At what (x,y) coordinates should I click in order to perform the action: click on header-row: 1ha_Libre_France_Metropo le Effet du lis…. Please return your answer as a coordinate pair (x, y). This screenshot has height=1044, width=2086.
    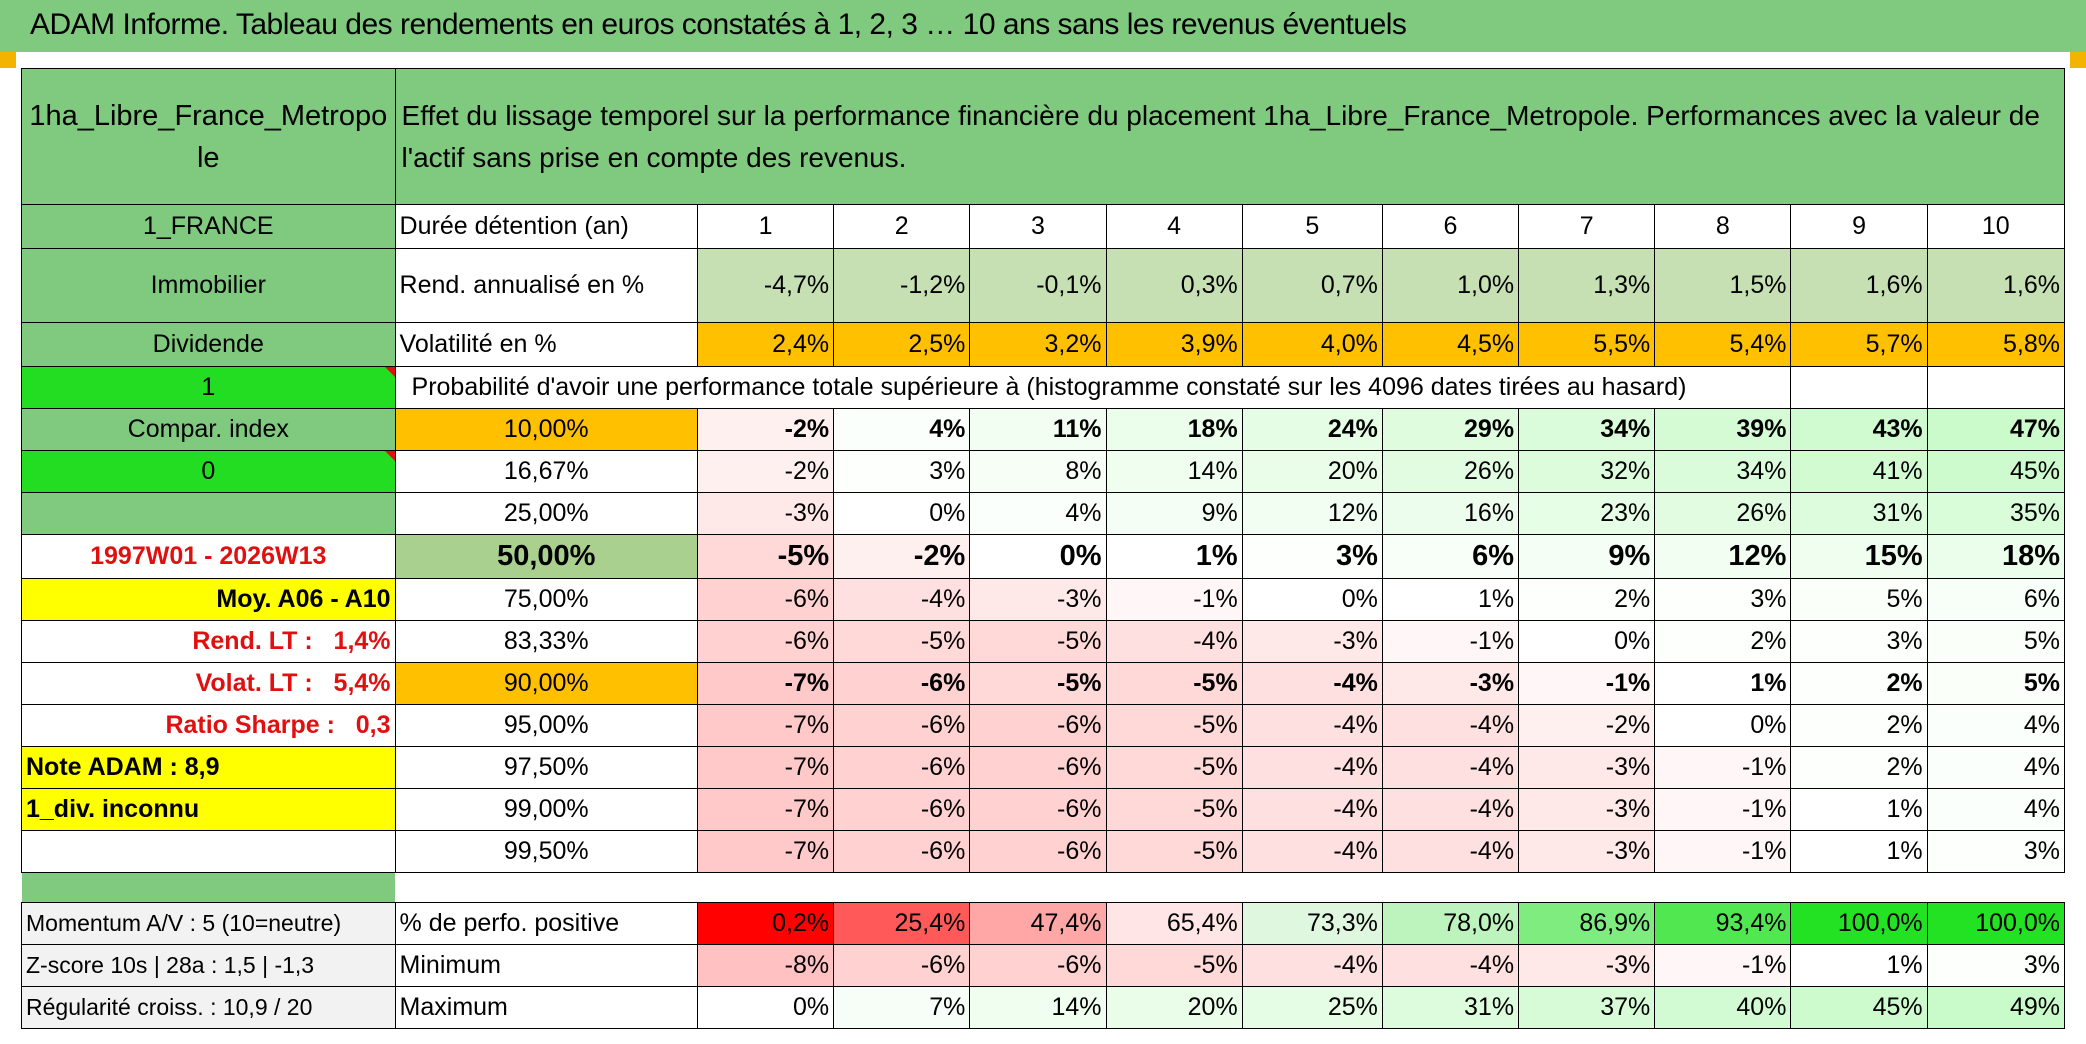
    Looking at the image, I should click on (1043, 136).